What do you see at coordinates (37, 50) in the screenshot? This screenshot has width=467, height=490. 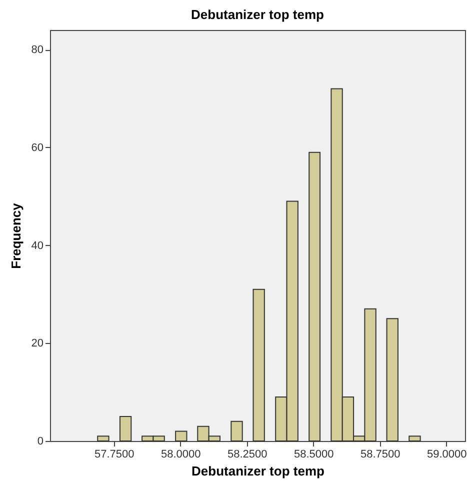 I see `y-tick-label: 80` at bounding box center [37, 50].